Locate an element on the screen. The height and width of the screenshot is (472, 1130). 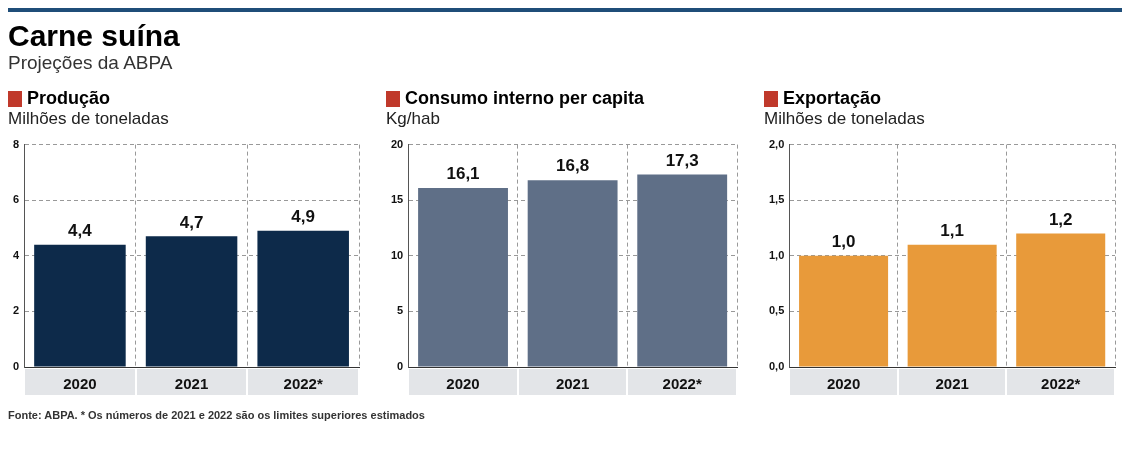
y-tick-label: 5 is located at coordinates (400, 310).